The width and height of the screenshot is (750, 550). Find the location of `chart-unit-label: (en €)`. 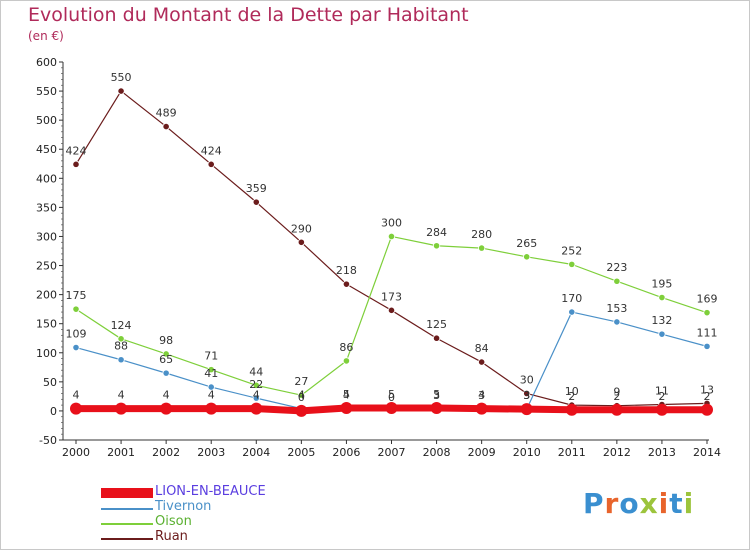

chart-unit-label: (en €) is located at coordinates (46, 36).